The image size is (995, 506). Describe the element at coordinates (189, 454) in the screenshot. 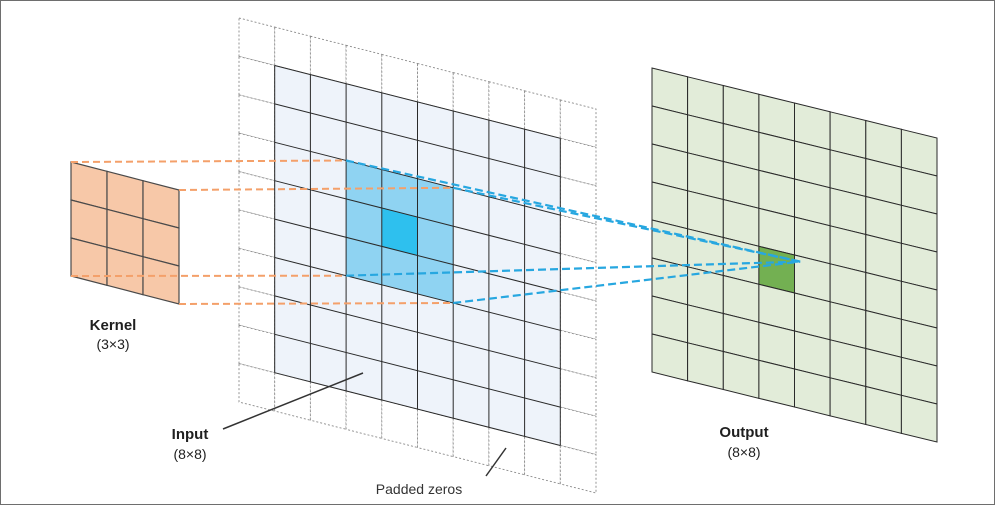

I see `input-size: (8×8)` at that location.